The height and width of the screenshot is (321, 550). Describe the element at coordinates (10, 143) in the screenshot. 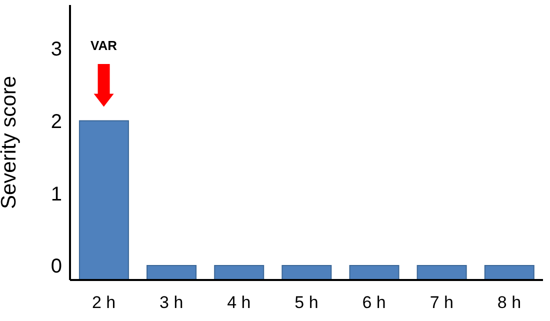

I see `y-axis-title: Severity score` at that location.